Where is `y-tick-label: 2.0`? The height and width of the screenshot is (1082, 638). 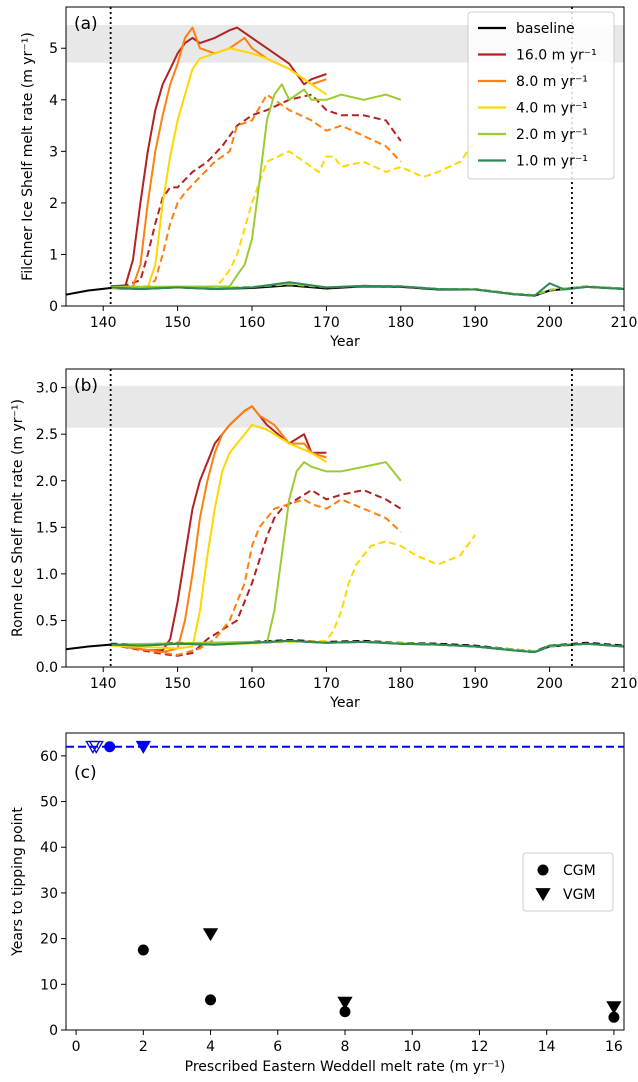
y-tick-label: 2.0 is located at coordinates (47, 482).